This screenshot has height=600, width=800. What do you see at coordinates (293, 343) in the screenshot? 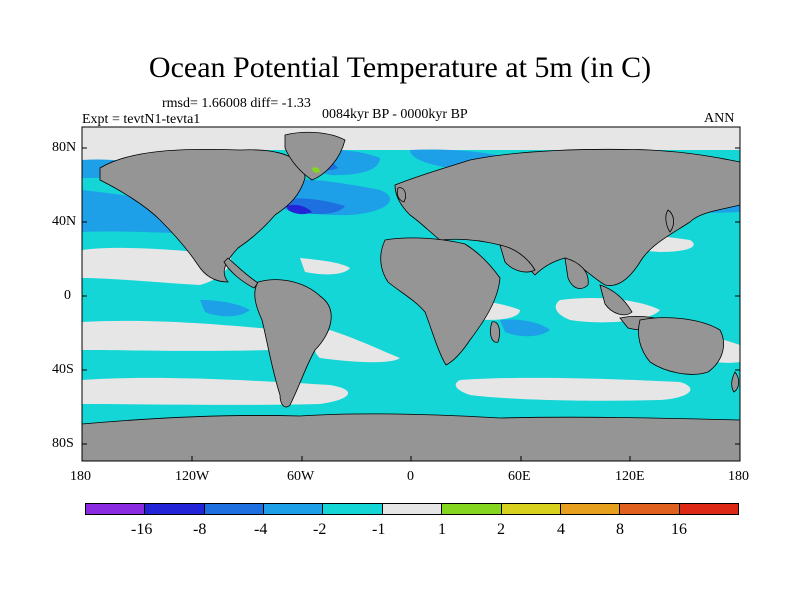
I see `south-america` at bounding box center [293, 343].